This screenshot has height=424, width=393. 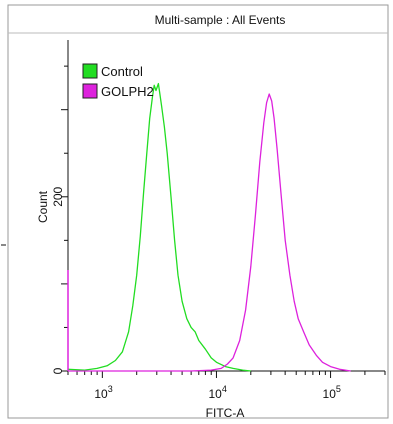 I want to click on y-tick-marks, so click(x=64, y=218).